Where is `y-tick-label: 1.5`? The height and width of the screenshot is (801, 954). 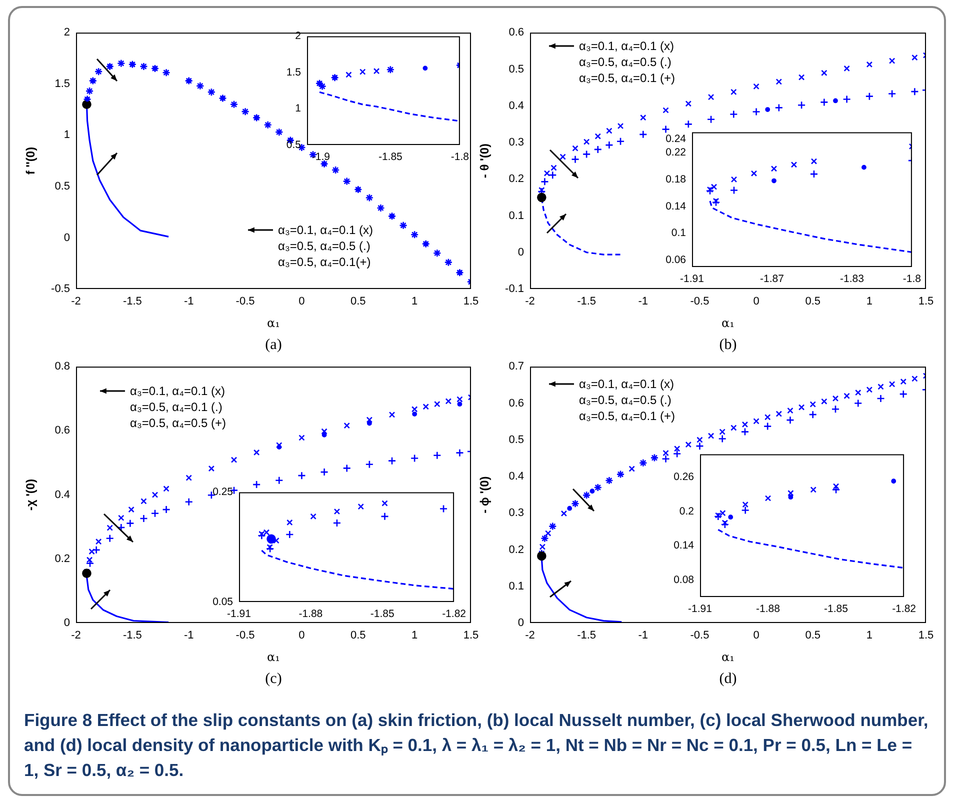 y-tick-label: 1.5 is located at coordinates (62, 84).